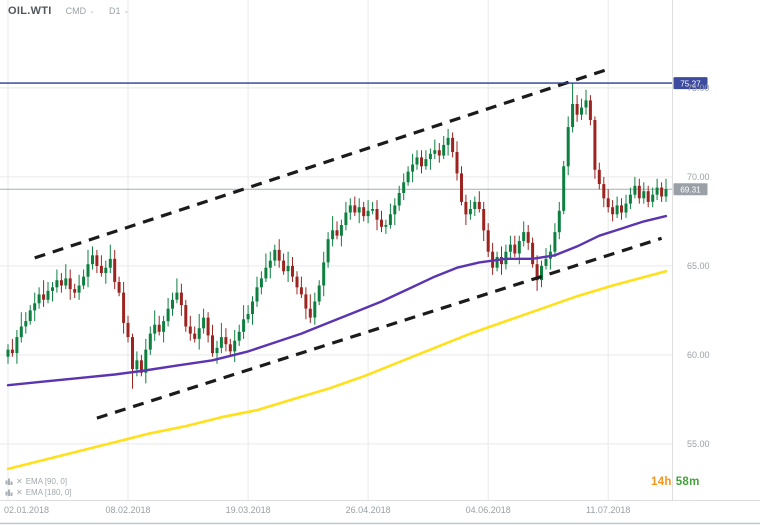  What do you see at coordinates (46, 481) in the screenshot?
I see `indicator-label: EMA [90, 0]` at bounding box center [46, 481].